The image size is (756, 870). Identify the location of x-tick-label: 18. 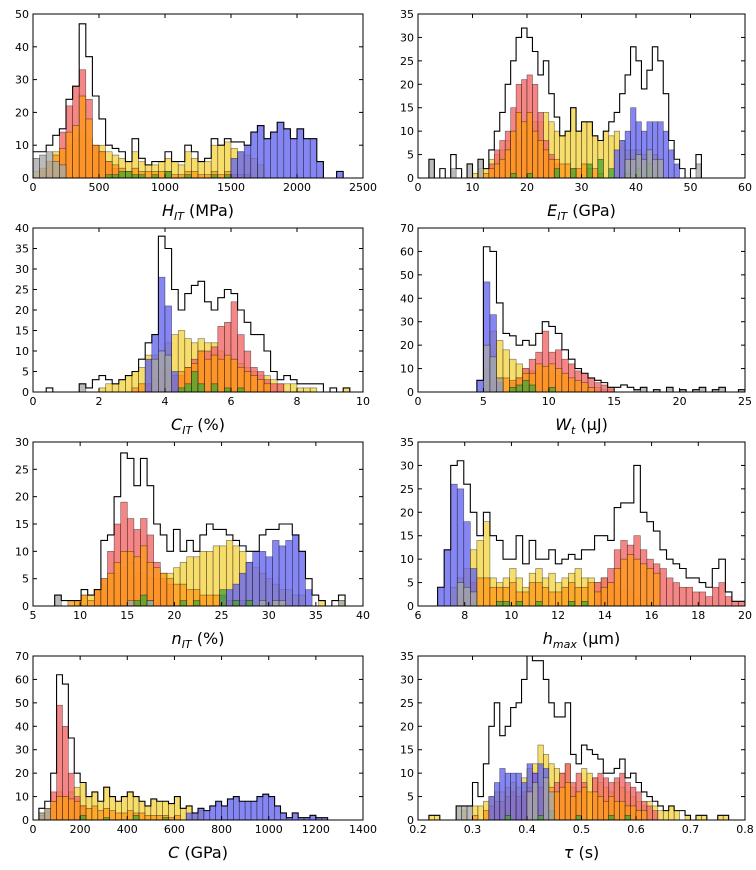
(698, 615).